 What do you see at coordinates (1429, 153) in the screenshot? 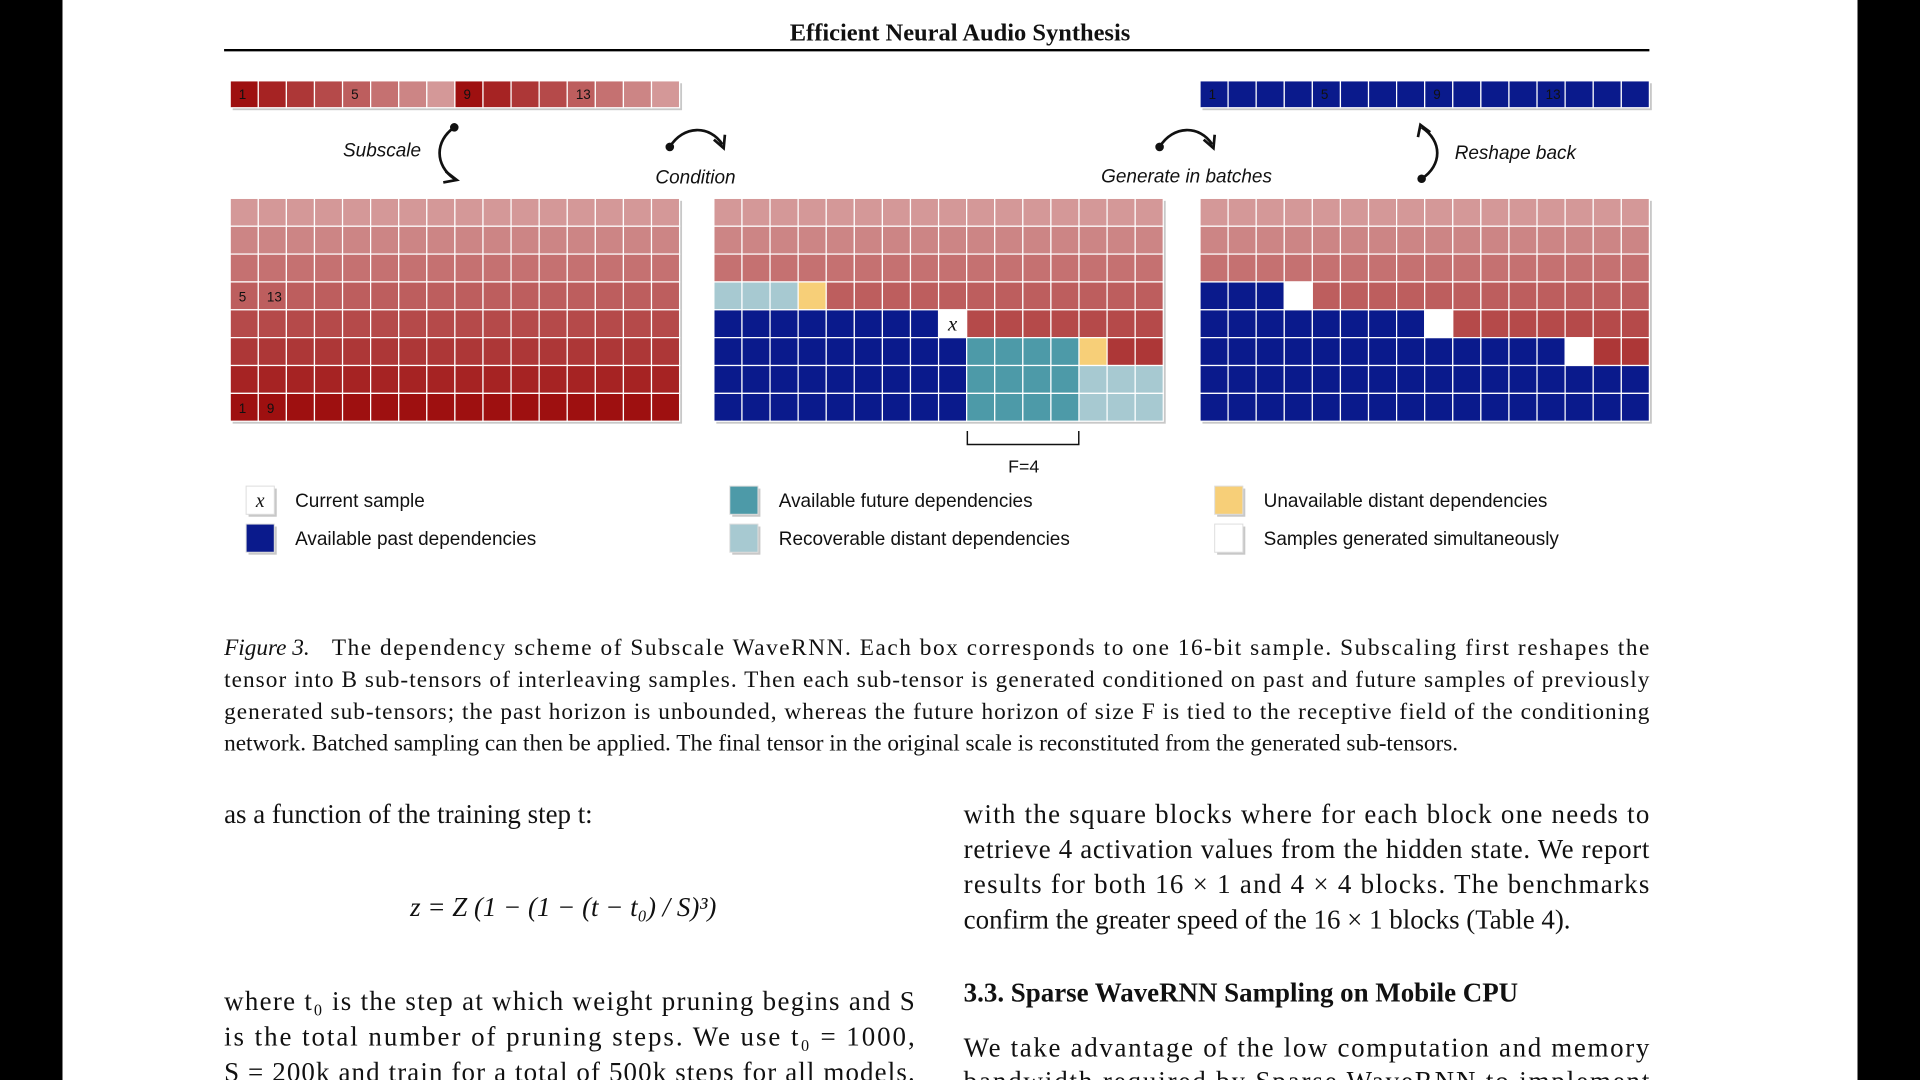
I see `arrow` at bounding box center [1429, 153].